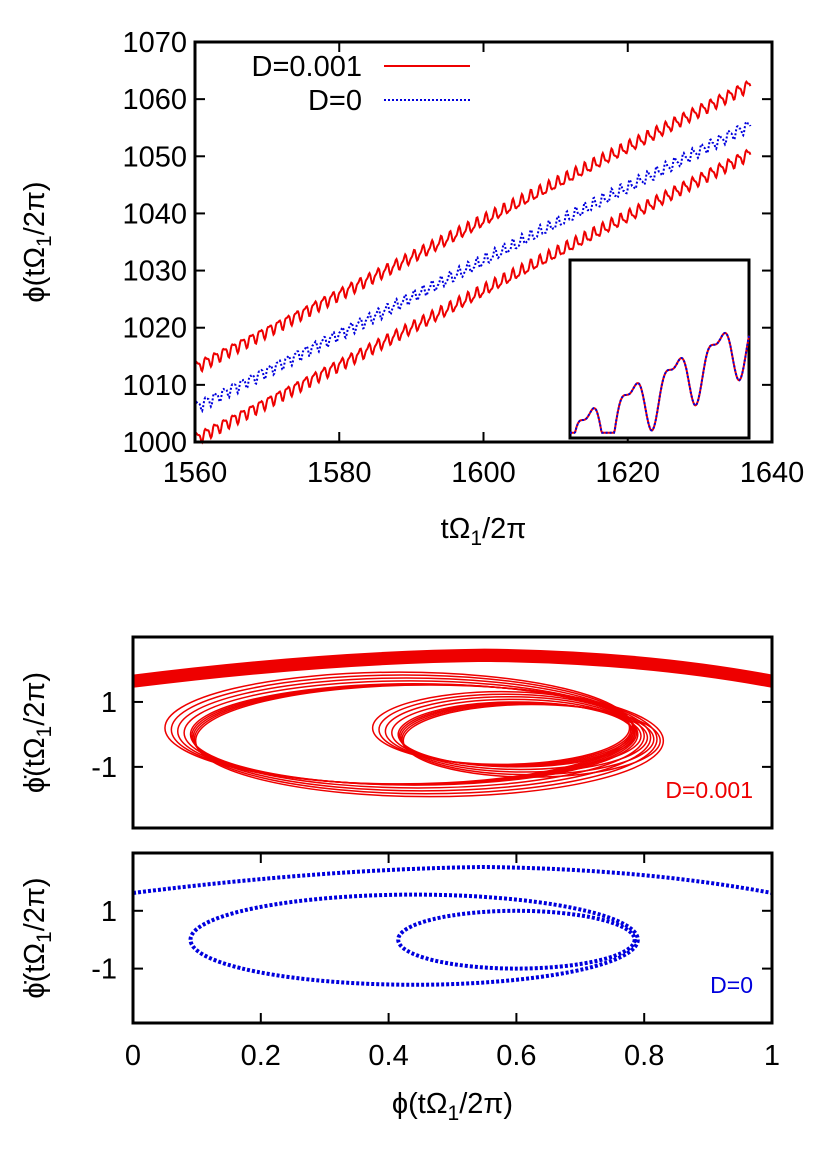  What do you see at coordinates (388, 1056) in the screenshot?
I see `xtick-label: 0.4` at bounding box center [388, 1056].